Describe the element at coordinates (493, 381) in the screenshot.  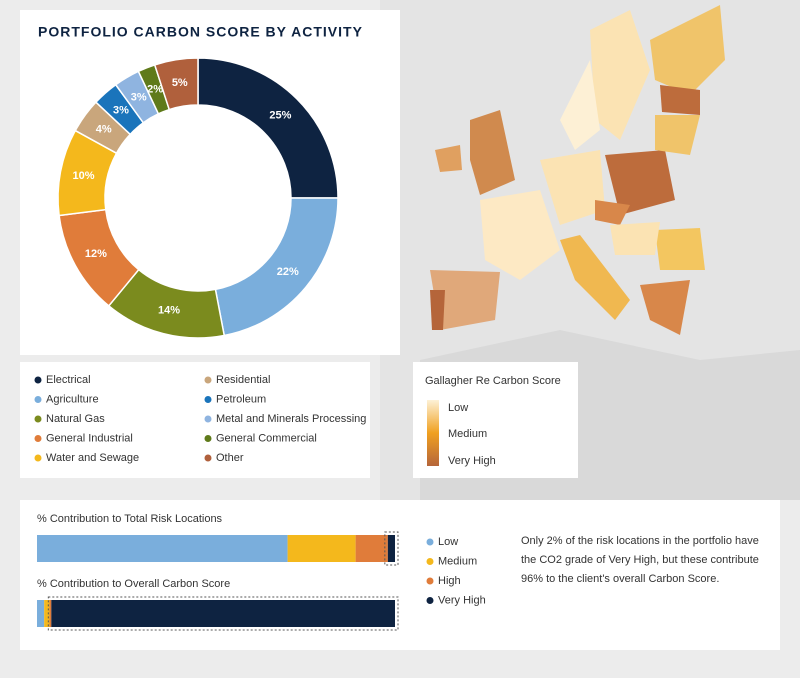
I see `score-legend-title: Gallagher Re Carbon Score` at that location.